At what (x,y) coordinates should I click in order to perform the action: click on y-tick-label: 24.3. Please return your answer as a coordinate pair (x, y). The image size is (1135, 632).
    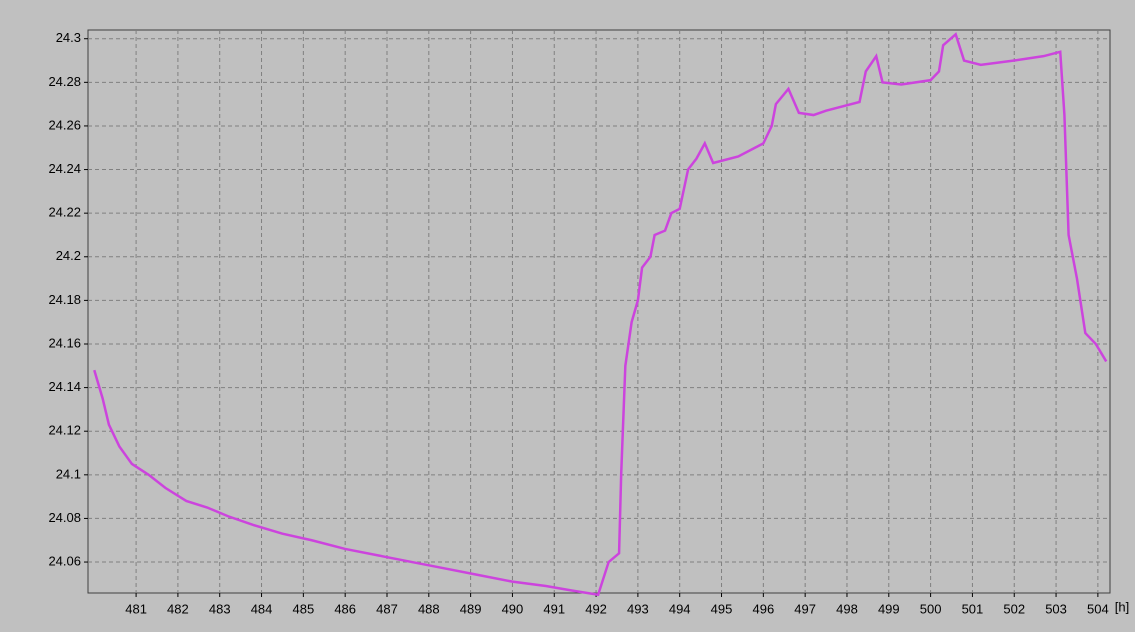
    Looking at the image, I should click on (68, 37).